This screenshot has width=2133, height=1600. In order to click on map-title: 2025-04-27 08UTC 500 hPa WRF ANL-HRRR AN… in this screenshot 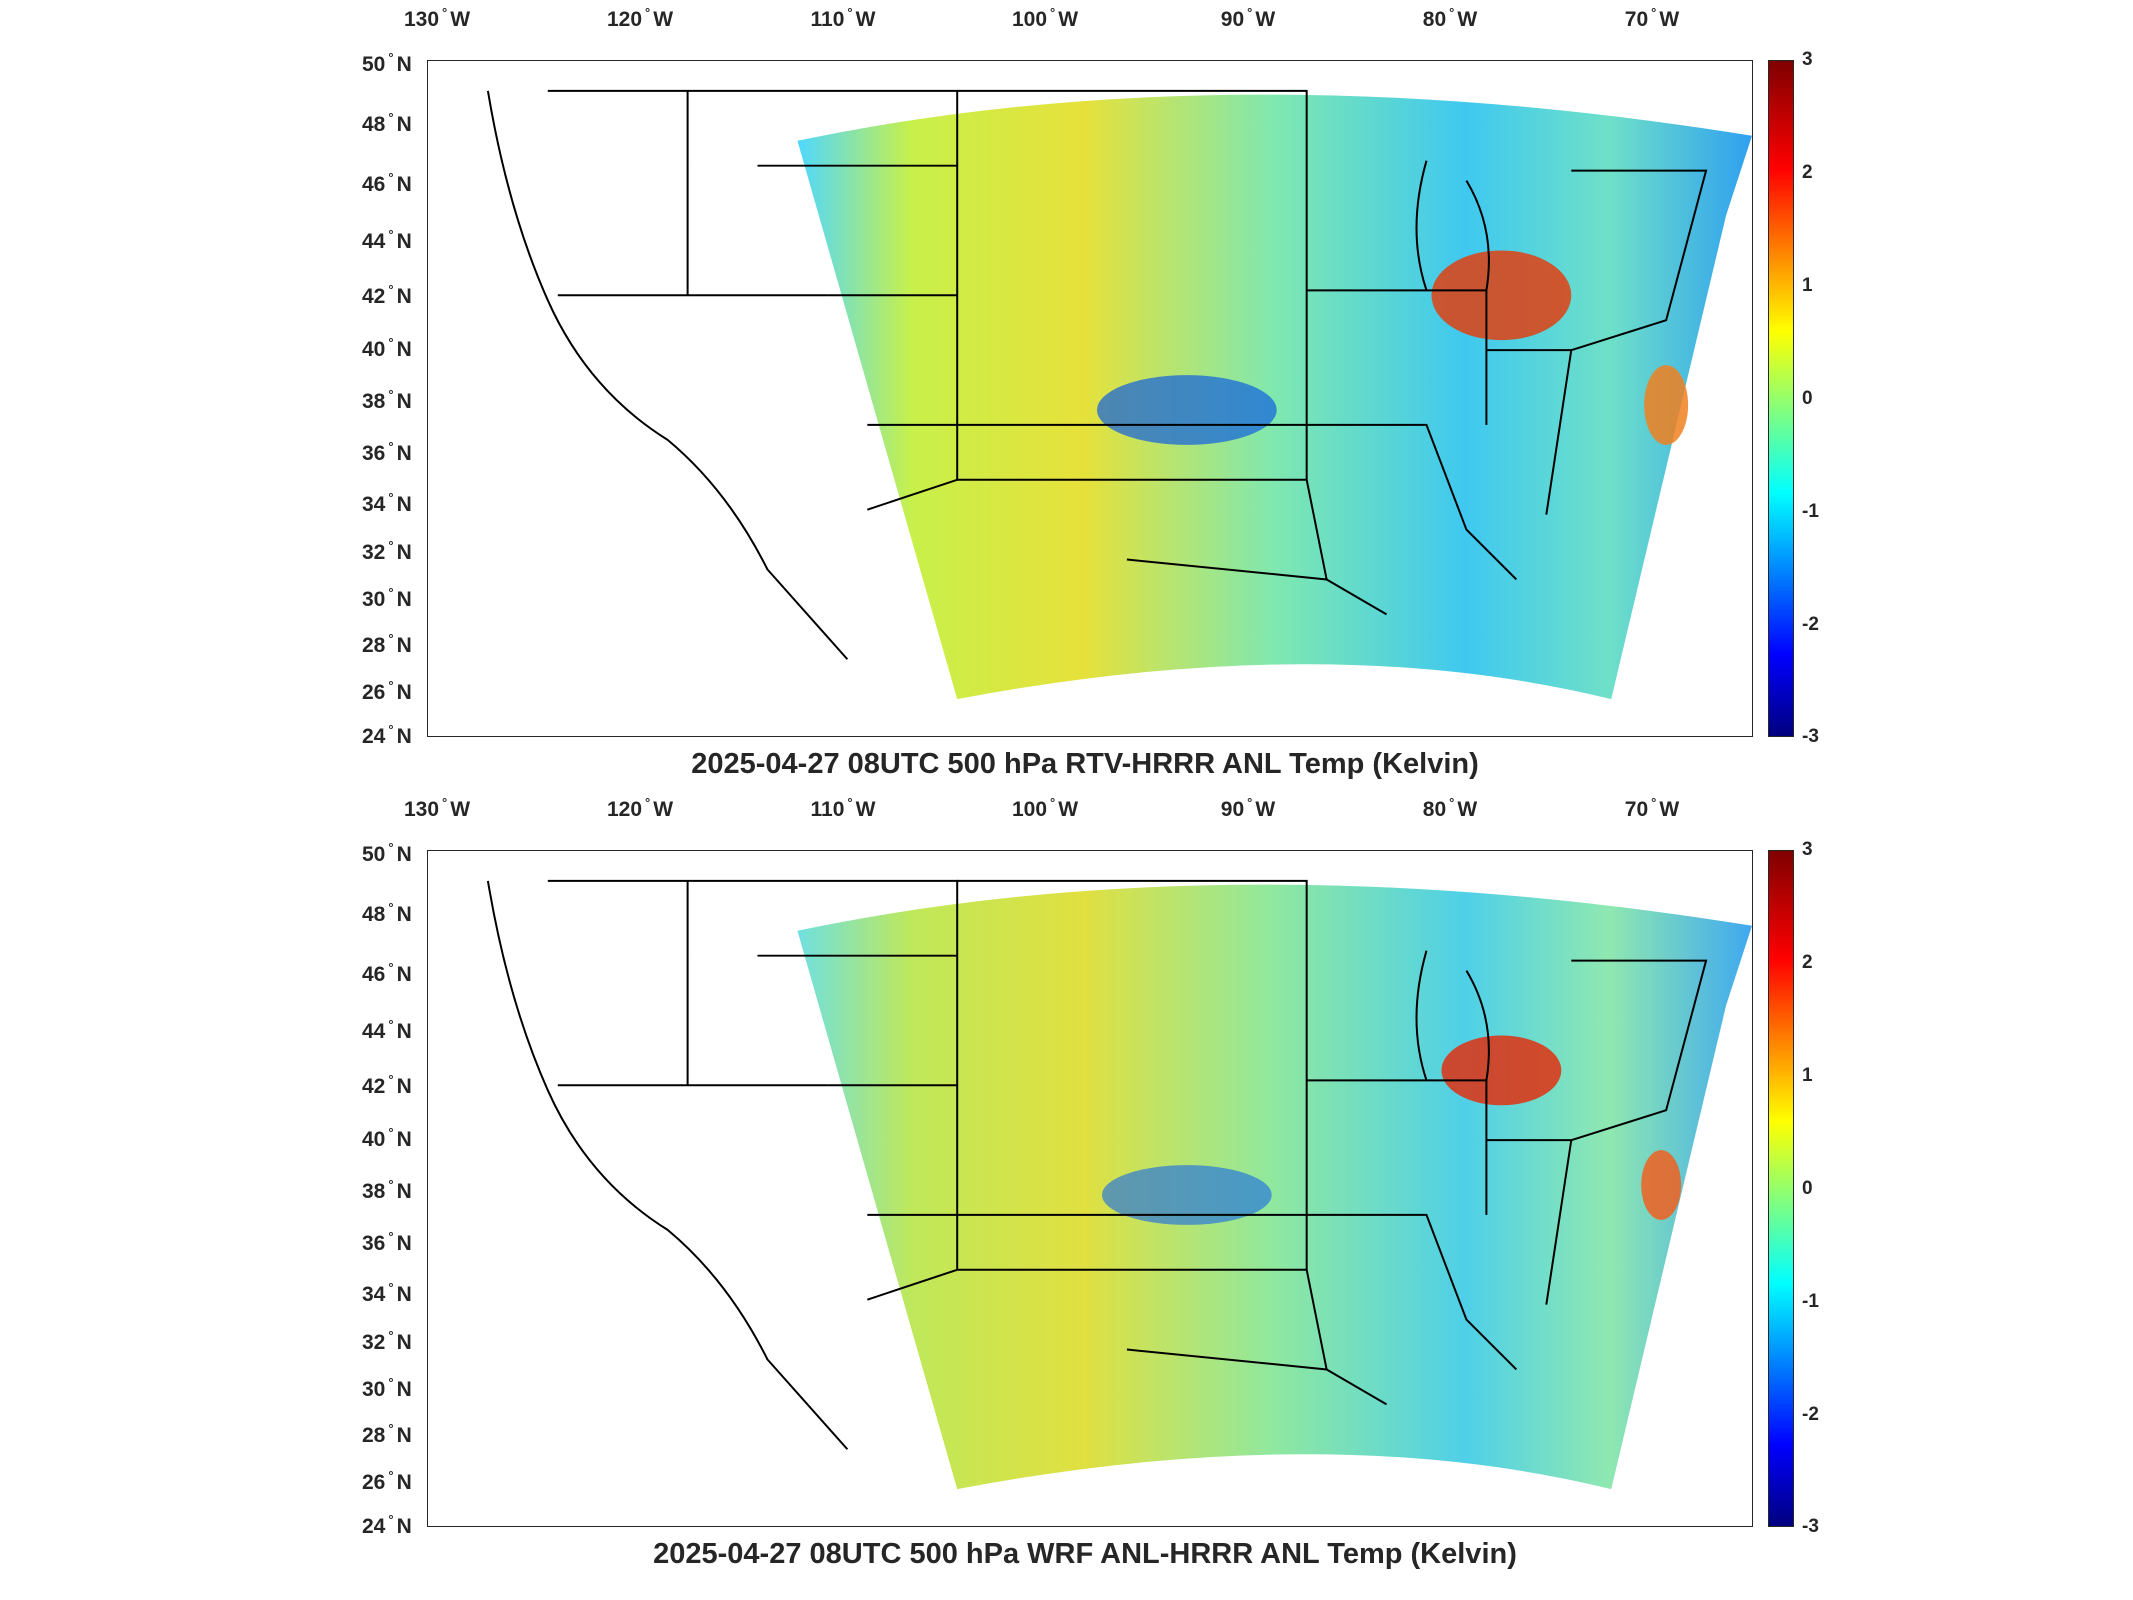, I will do `click(1085, 1554)`.